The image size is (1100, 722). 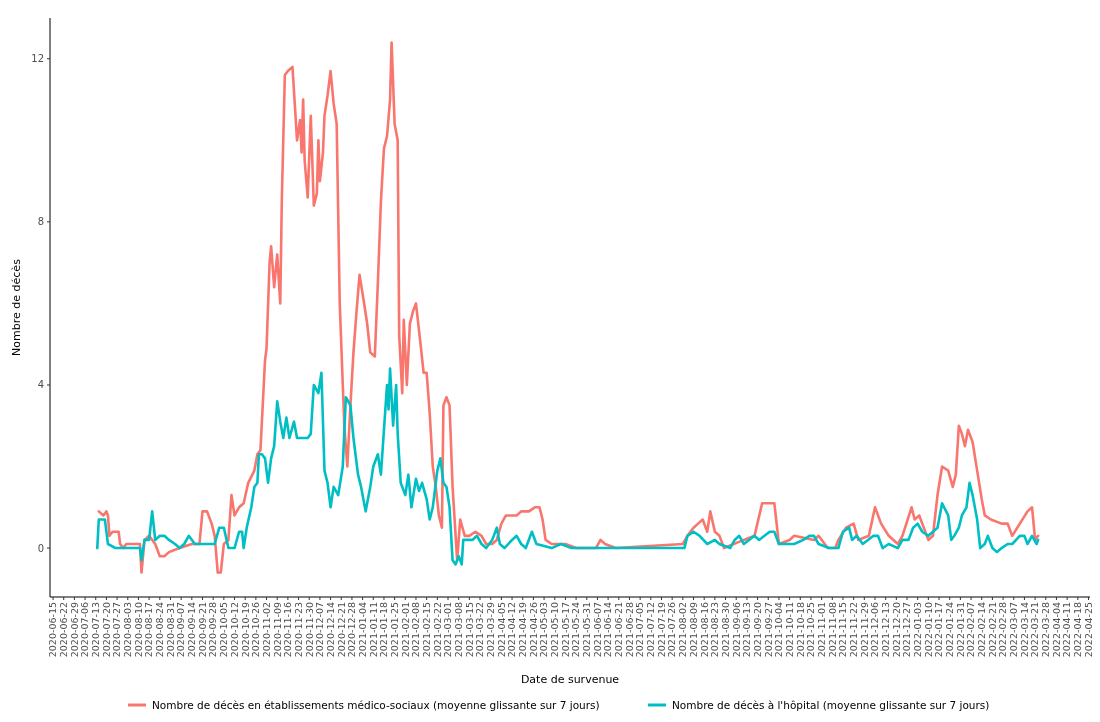 What do you see at coordinates (298, 630) in the screenshot?
I see `x-tick-label: 2020-11-23` at bounding box center [298, 630].